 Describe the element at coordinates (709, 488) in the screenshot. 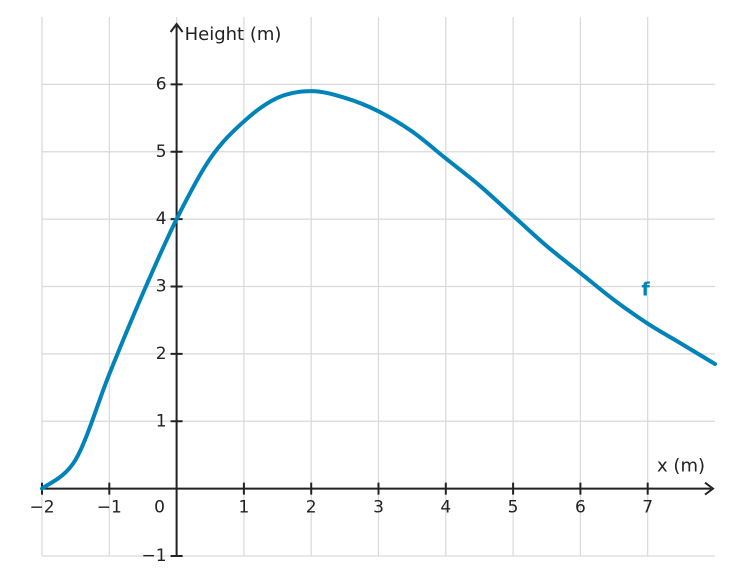

I see `x-arrow` at that location.